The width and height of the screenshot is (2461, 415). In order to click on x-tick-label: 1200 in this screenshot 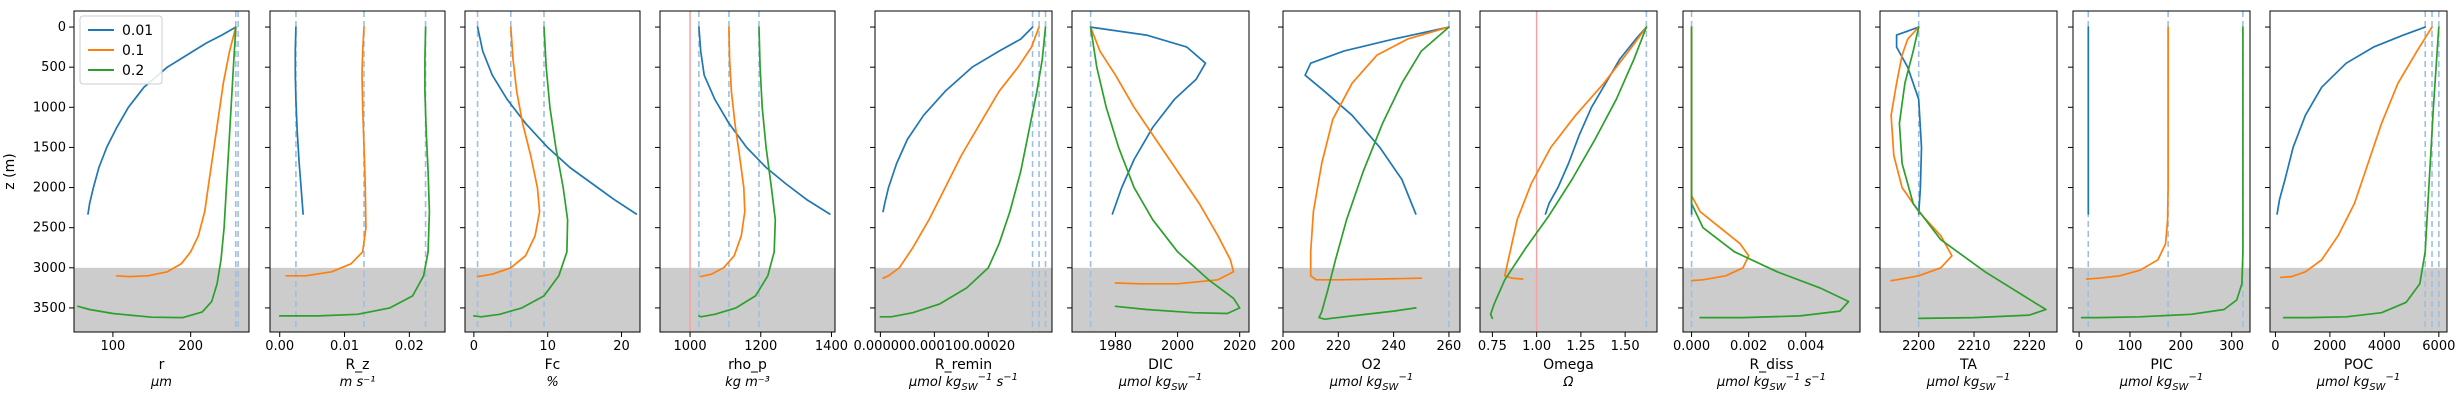, I will do `click(760, 346)`.